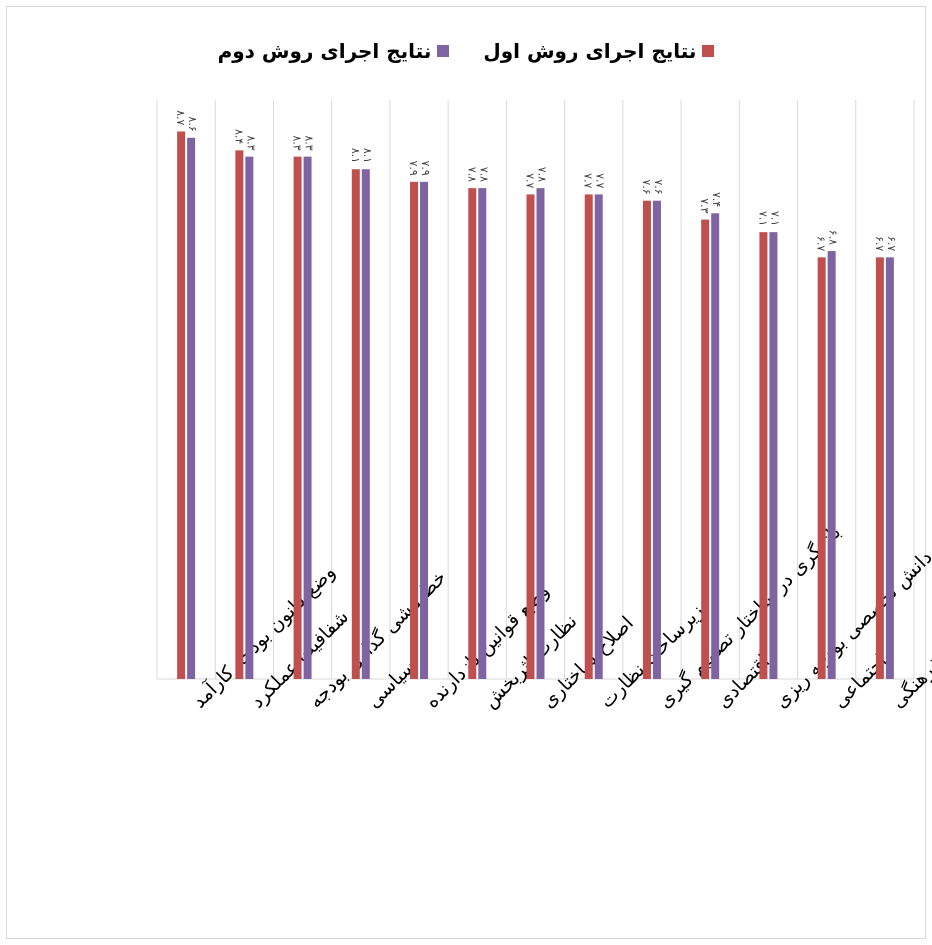 Image resolution: width=932 pixels, height=945 pixels. What do you see at coordinates (443, 51) in the screenshot?
I see `legend-swatch-series2` at bounding box center [443, 51].